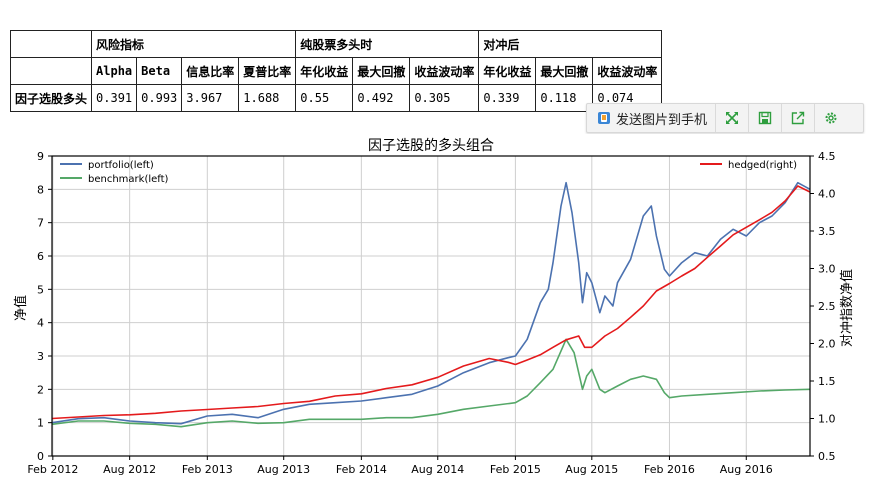 The image size is (889, 490). I want to click on x-tick-label: Feb 2016, so click(669, 469).